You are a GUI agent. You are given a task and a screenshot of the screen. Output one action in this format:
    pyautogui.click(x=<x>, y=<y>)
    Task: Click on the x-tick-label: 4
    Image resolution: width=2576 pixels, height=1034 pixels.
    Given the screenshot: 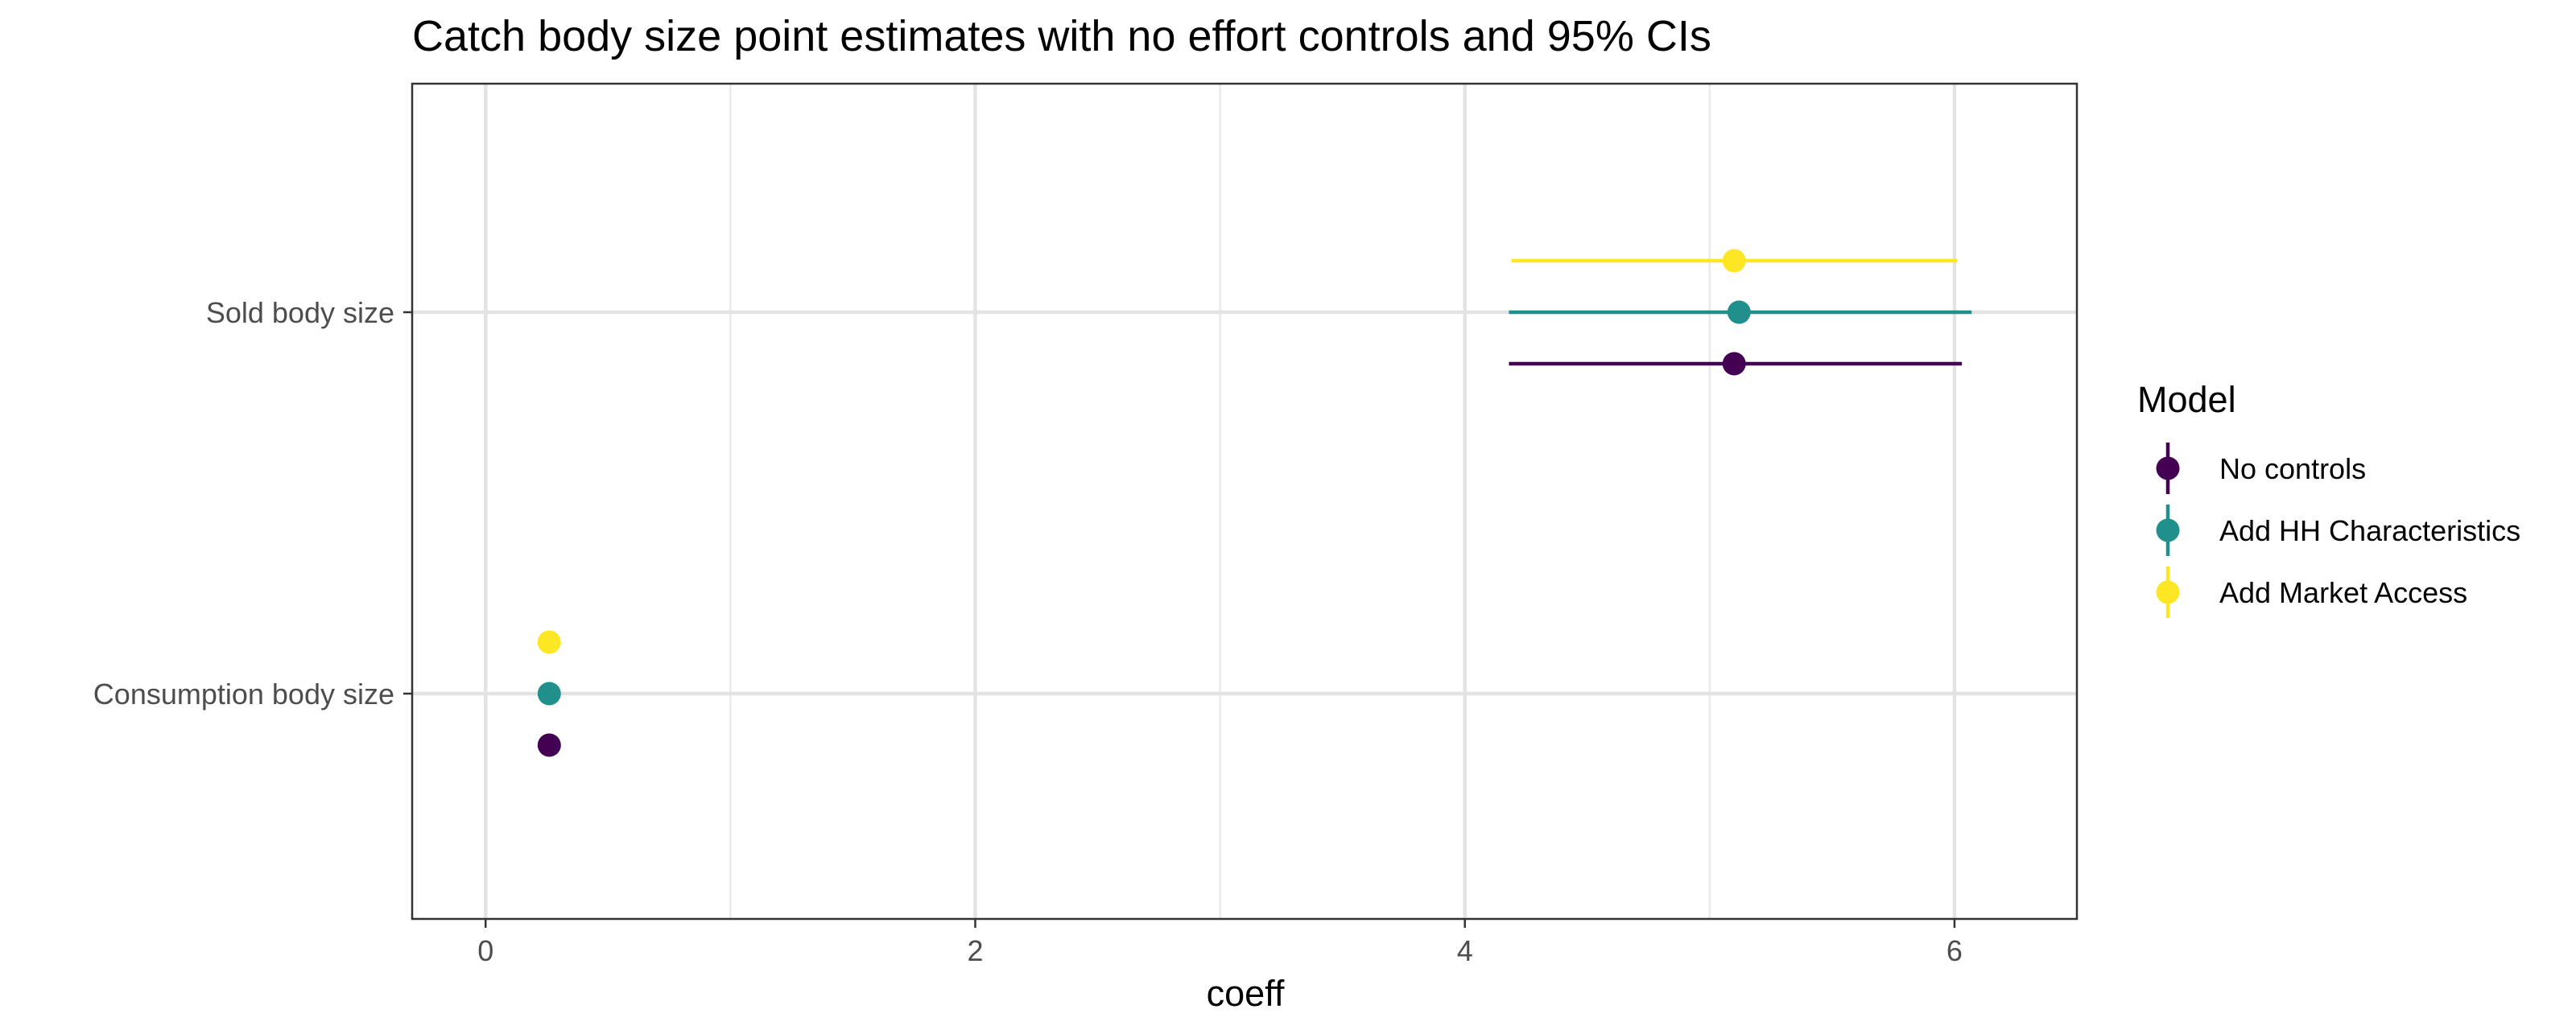 What is the action you would take?
    pyautogui.click(x=1465, y=950)
    